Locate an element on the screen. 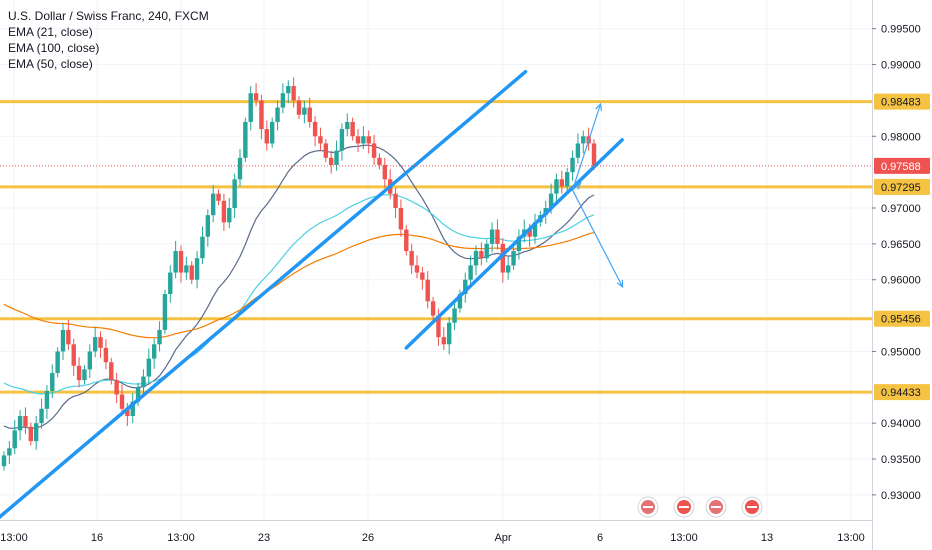 This screenshot has height=550, width=932. time-tick-label: 13:00 is located at coordinates (181, 538).